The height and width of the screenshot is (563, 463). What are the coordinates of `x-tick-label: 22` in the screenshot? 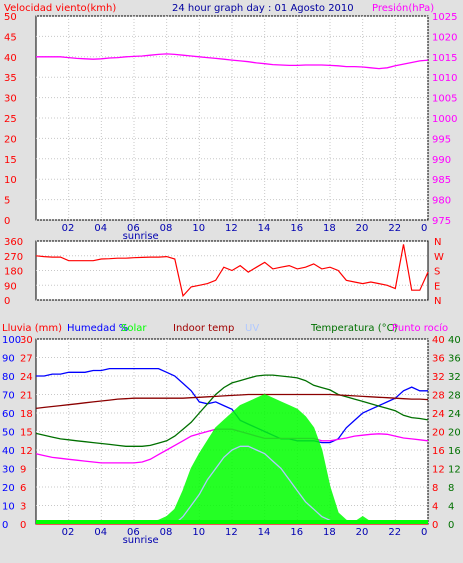 It's located at (394, 228).